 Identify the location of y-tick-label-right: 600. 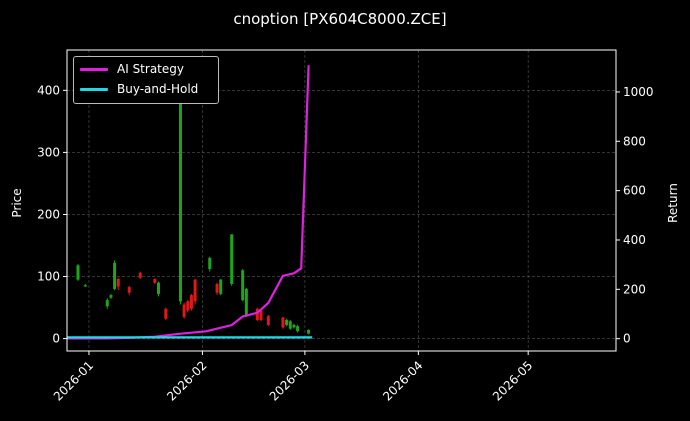
(634, 191).